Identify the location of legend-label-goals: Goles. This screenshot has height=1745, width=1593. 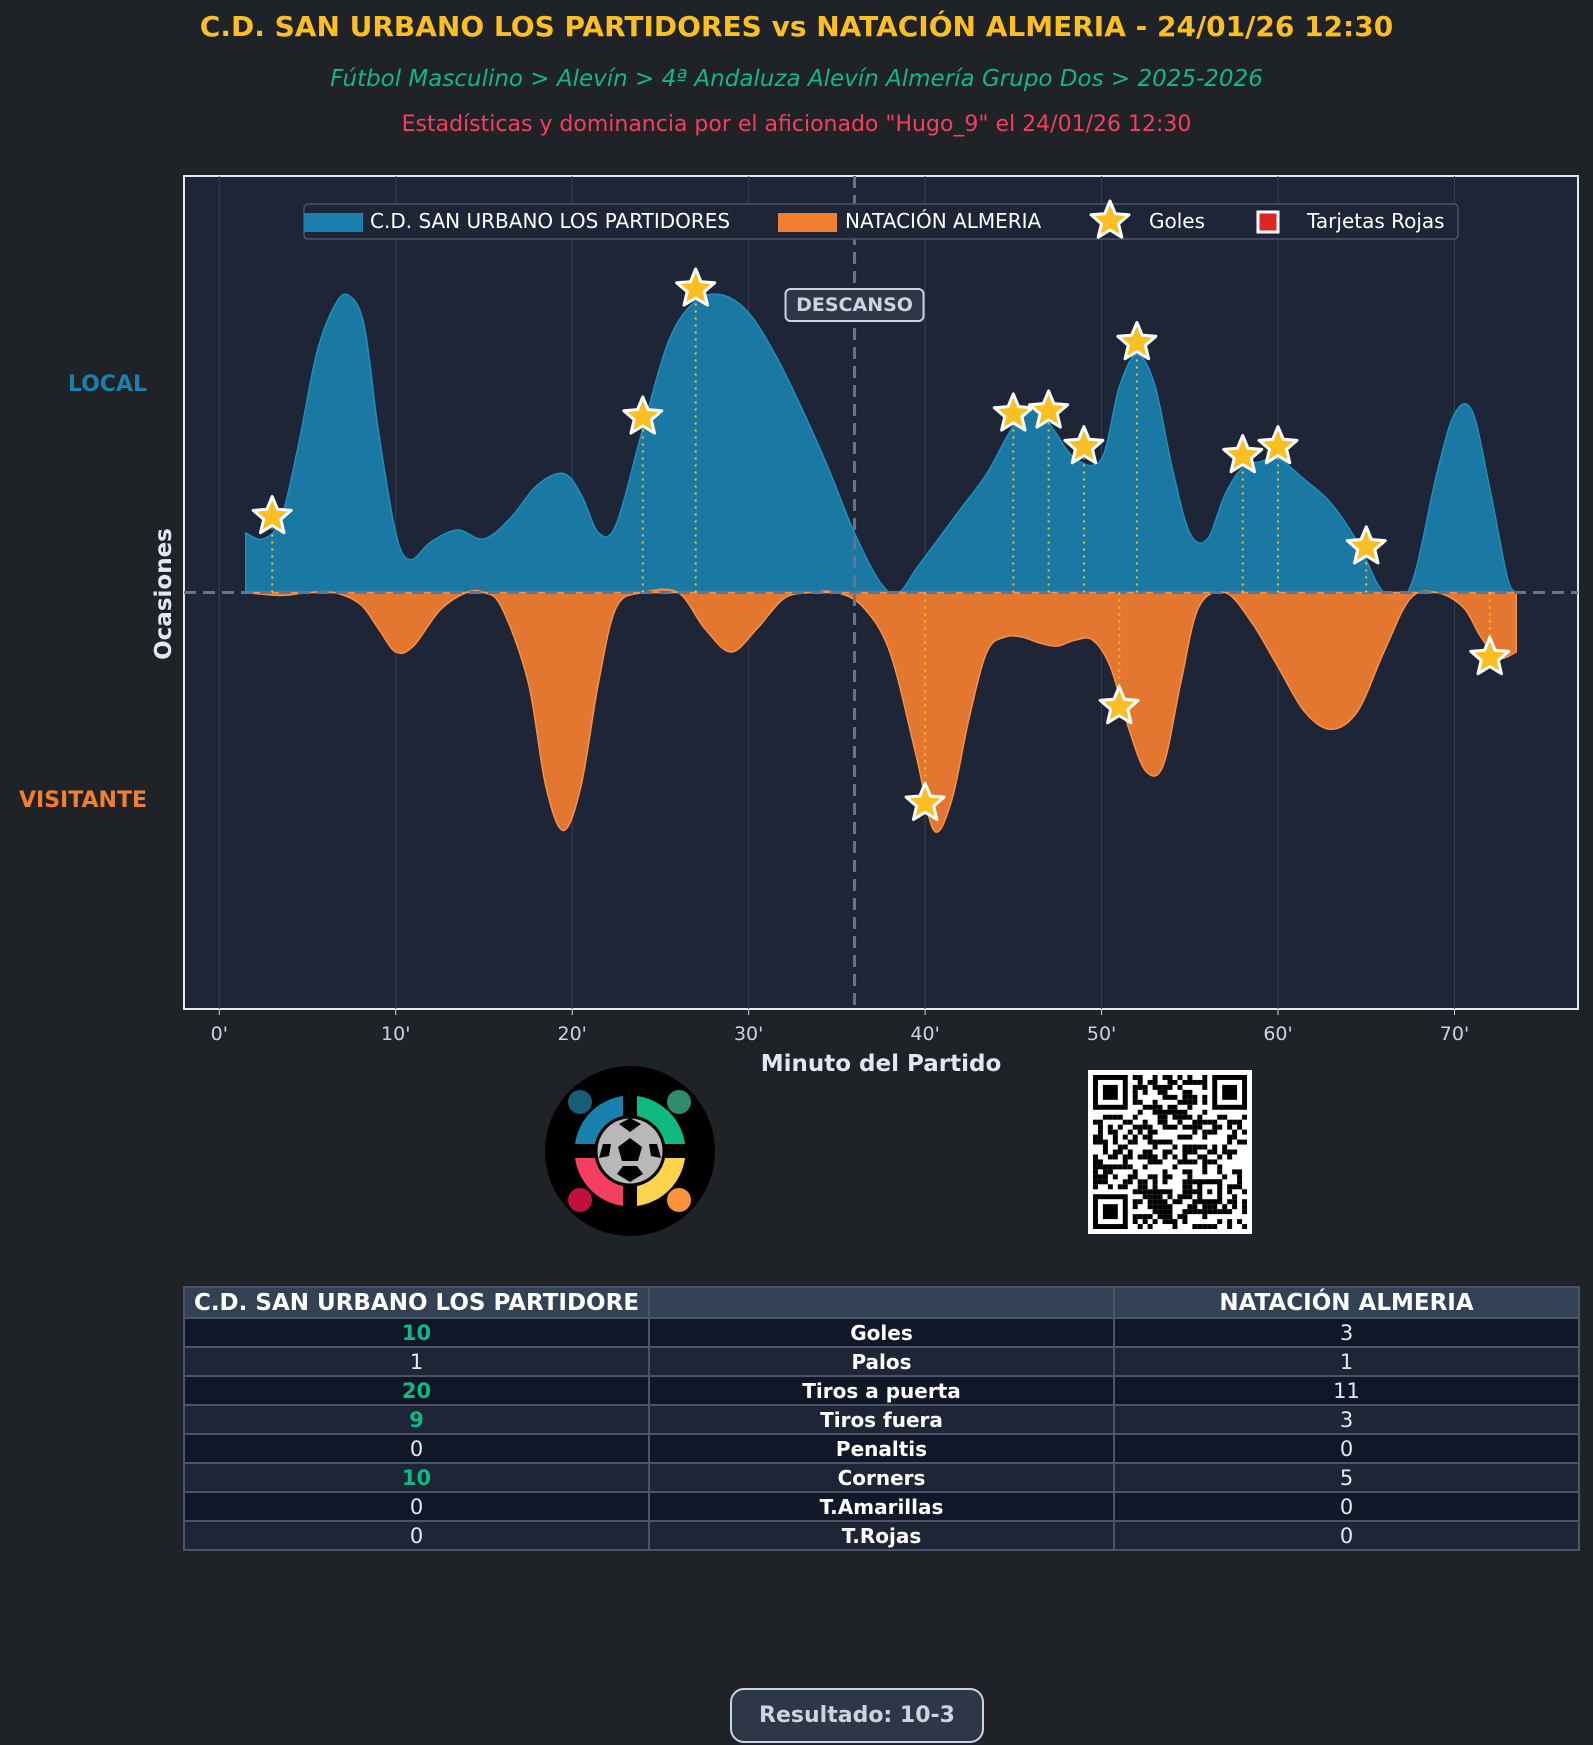
(1177, 221).